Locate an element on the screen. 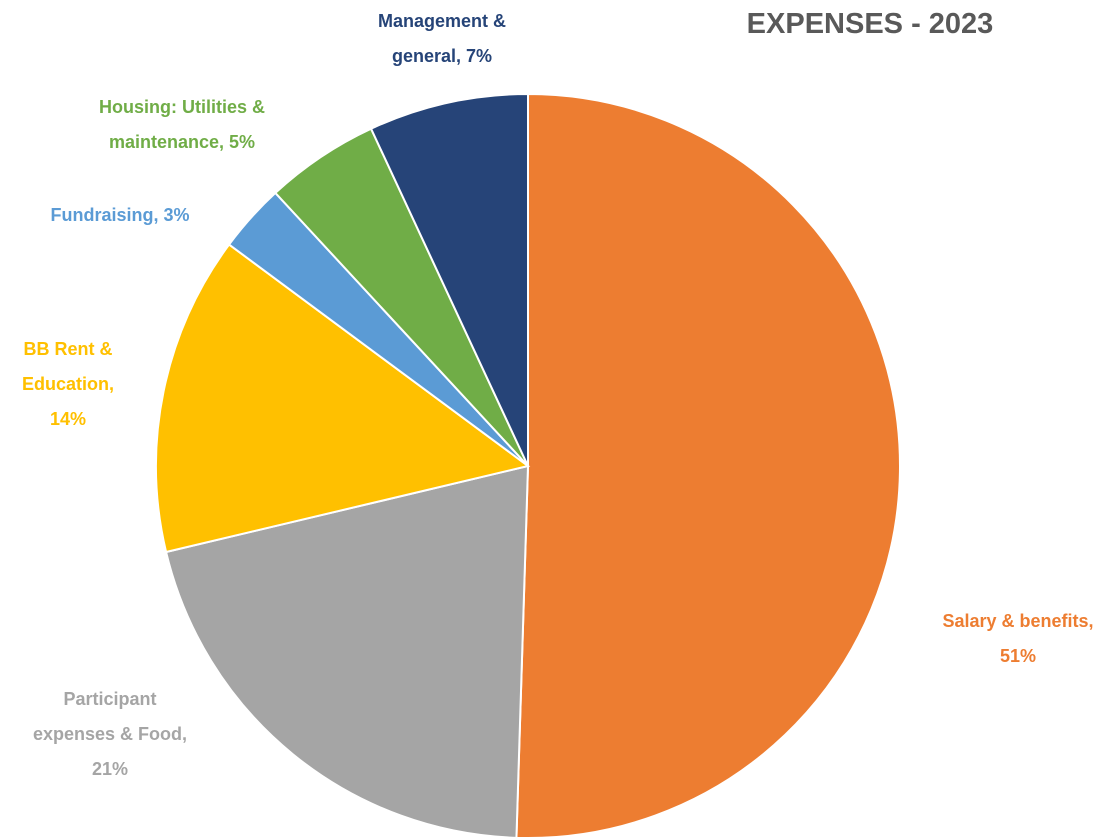 This screenshot has width=1113, height=840. label-category: Fundraising is located at coordinates (102, 215).